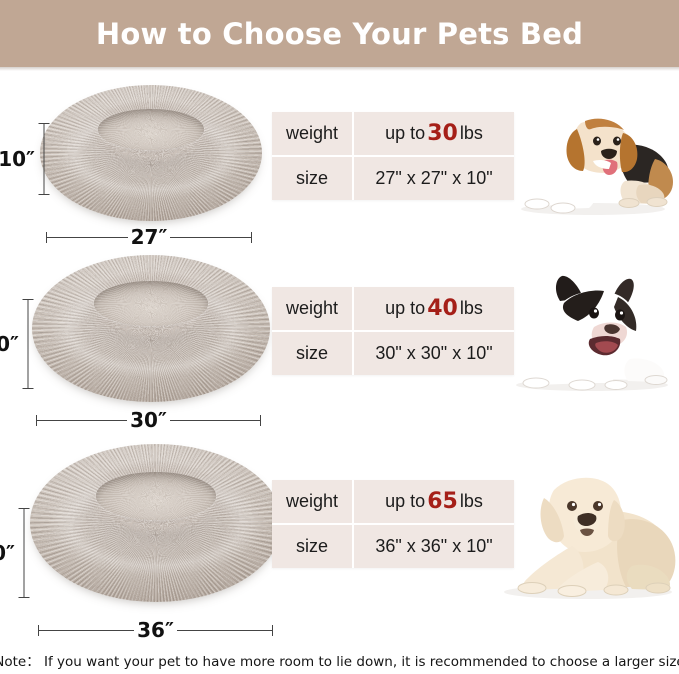 Image resolution: width=679 pixels, height=674 pixels. I want to click on weight-value: up to 40 lbs, so click(434, 308).